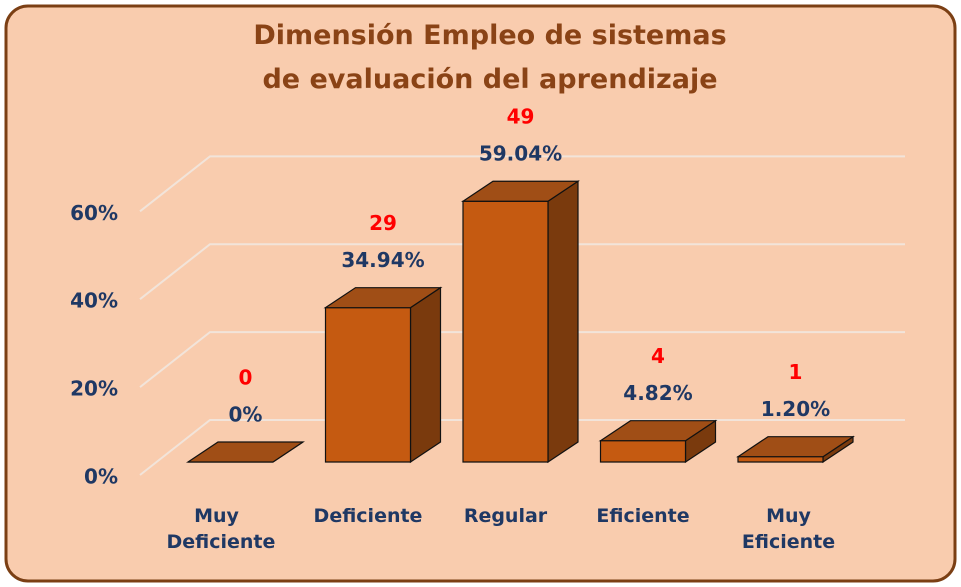 This screenshot has width=961, height=587. What do you see at coordinates (368, 516) in the screenshot?
I see `x-tick-label: Deficiente` at bounding box center [368, 516].